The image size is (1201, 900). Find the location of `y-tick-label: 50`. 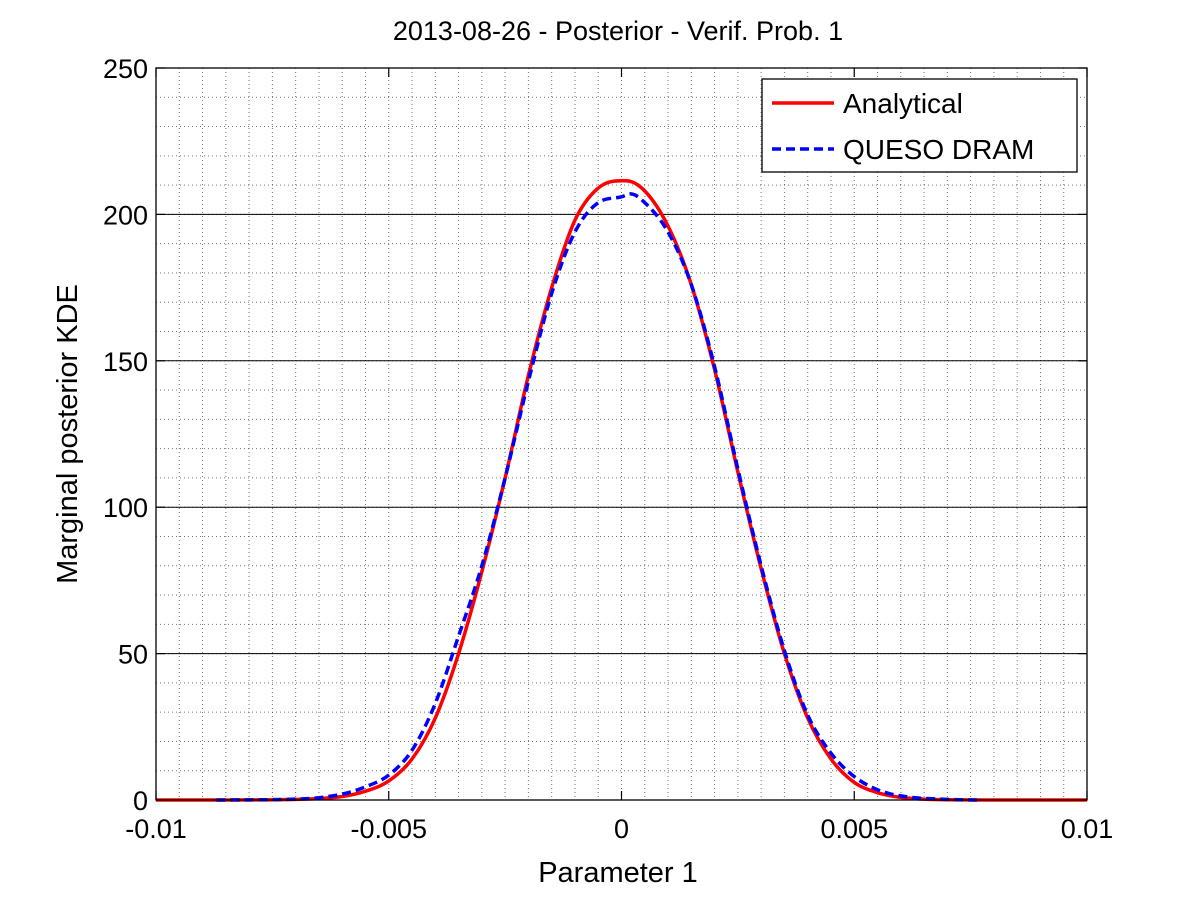

y-tick-label: 50 is located at coordinates (133, 655).